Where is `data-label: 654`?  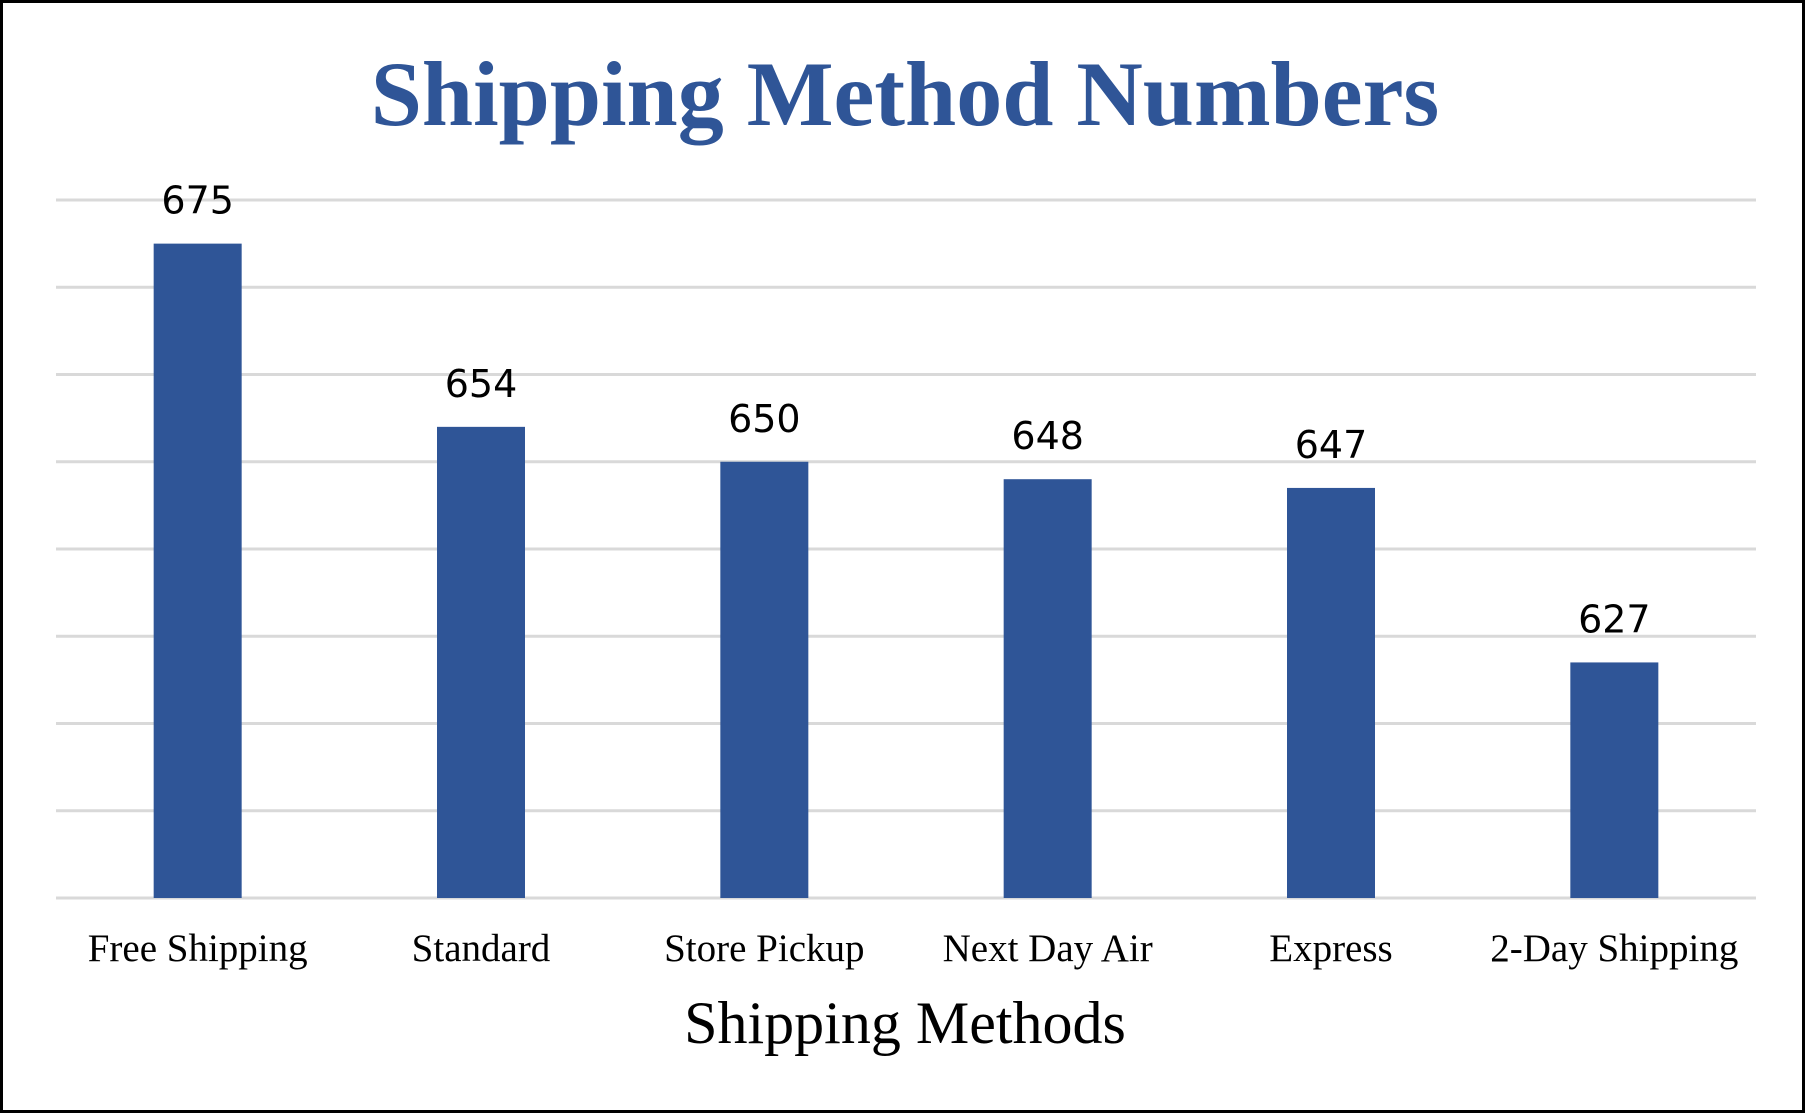
data-label: 654 is located at coordinates (481, 384).